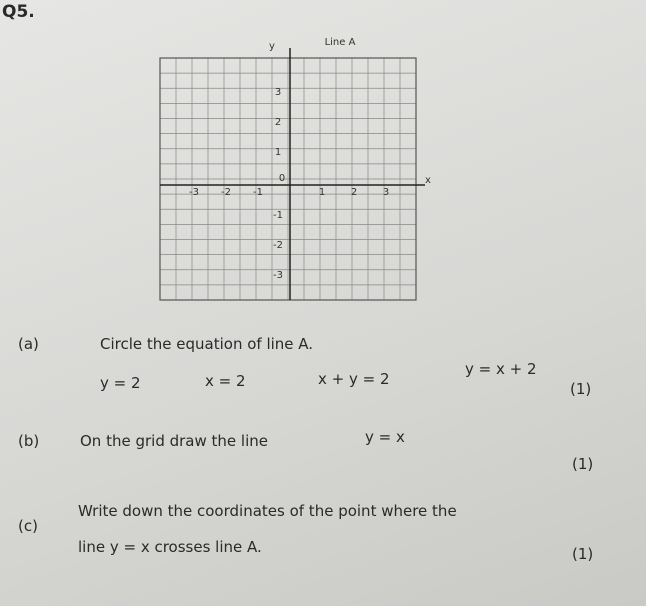 The height and width of the screenshot is (606, 646). I want to click on option: x + y = 2, so click(354, 379).